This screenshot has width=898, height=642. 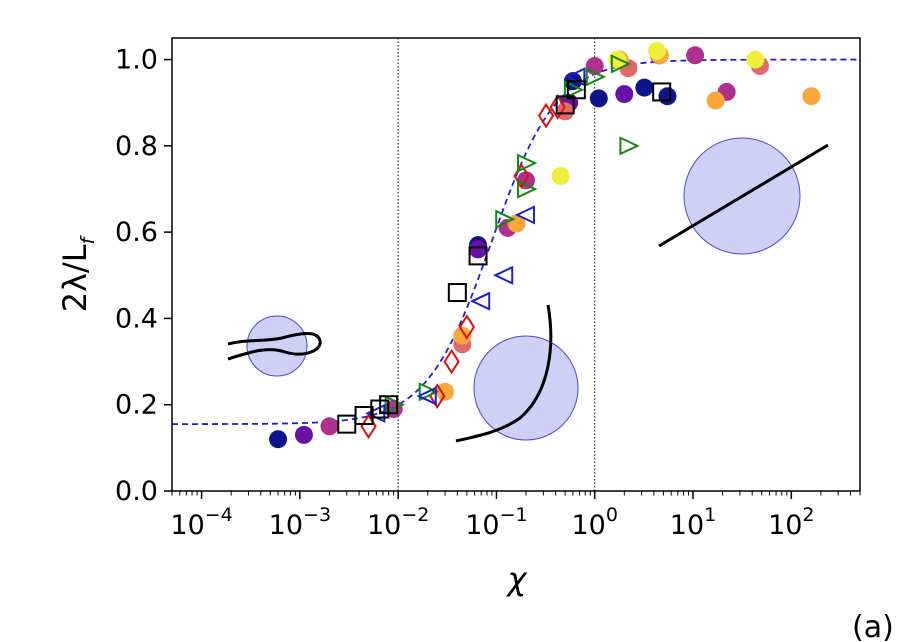 What do you see at coordinates (201, 522) in the screenshot?
I see `x-tick-label: 10⁻⁴` at bounding box center [201, 522].